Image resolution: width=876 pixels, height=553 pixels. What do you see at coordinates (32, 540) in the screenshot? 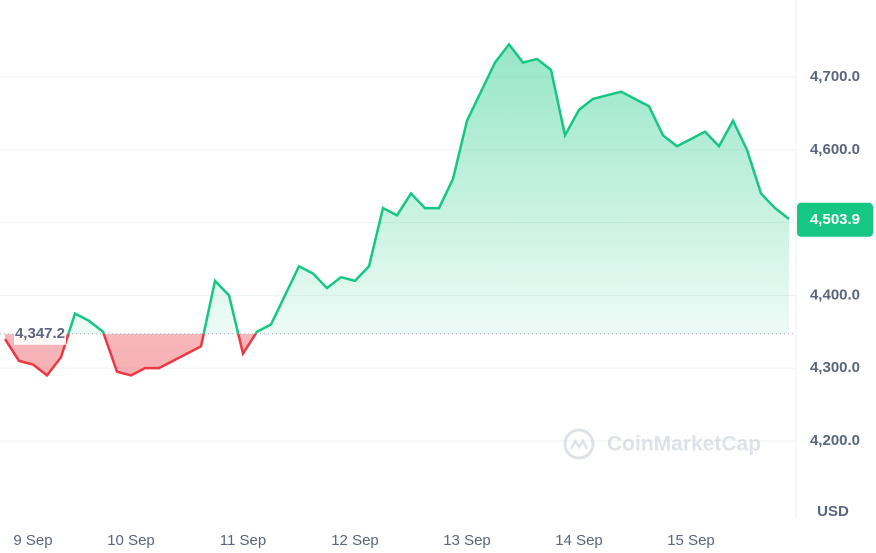
I see `x-tick-label: 9 Sep` at bounding box center [32, 540].